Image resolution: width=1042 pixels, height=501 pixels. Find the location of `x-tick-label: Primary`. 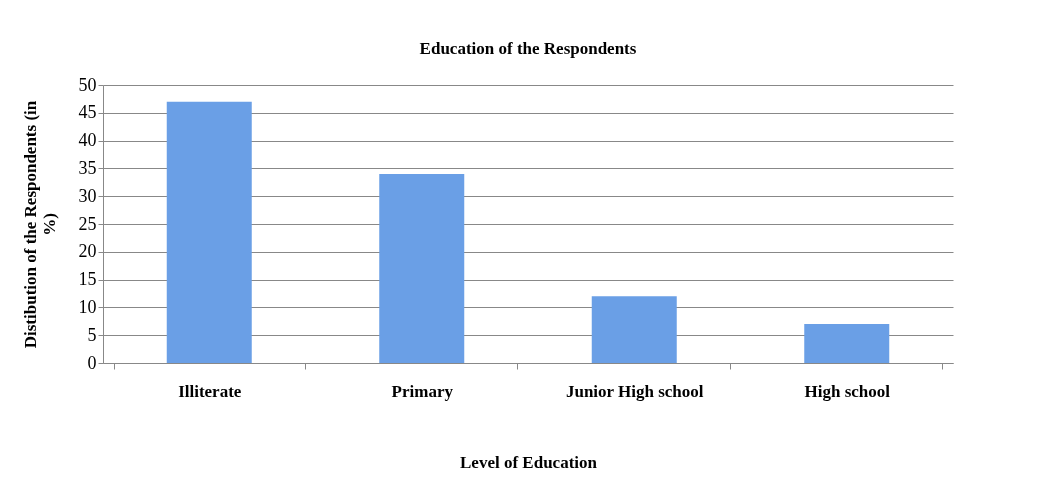

x-tick-label: Primary is located at coordinates (422, 391).